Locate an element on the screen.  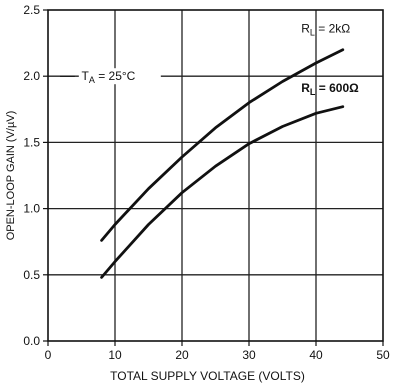
series-label-rest: = 600Ω is located at coordinates (337, 88).